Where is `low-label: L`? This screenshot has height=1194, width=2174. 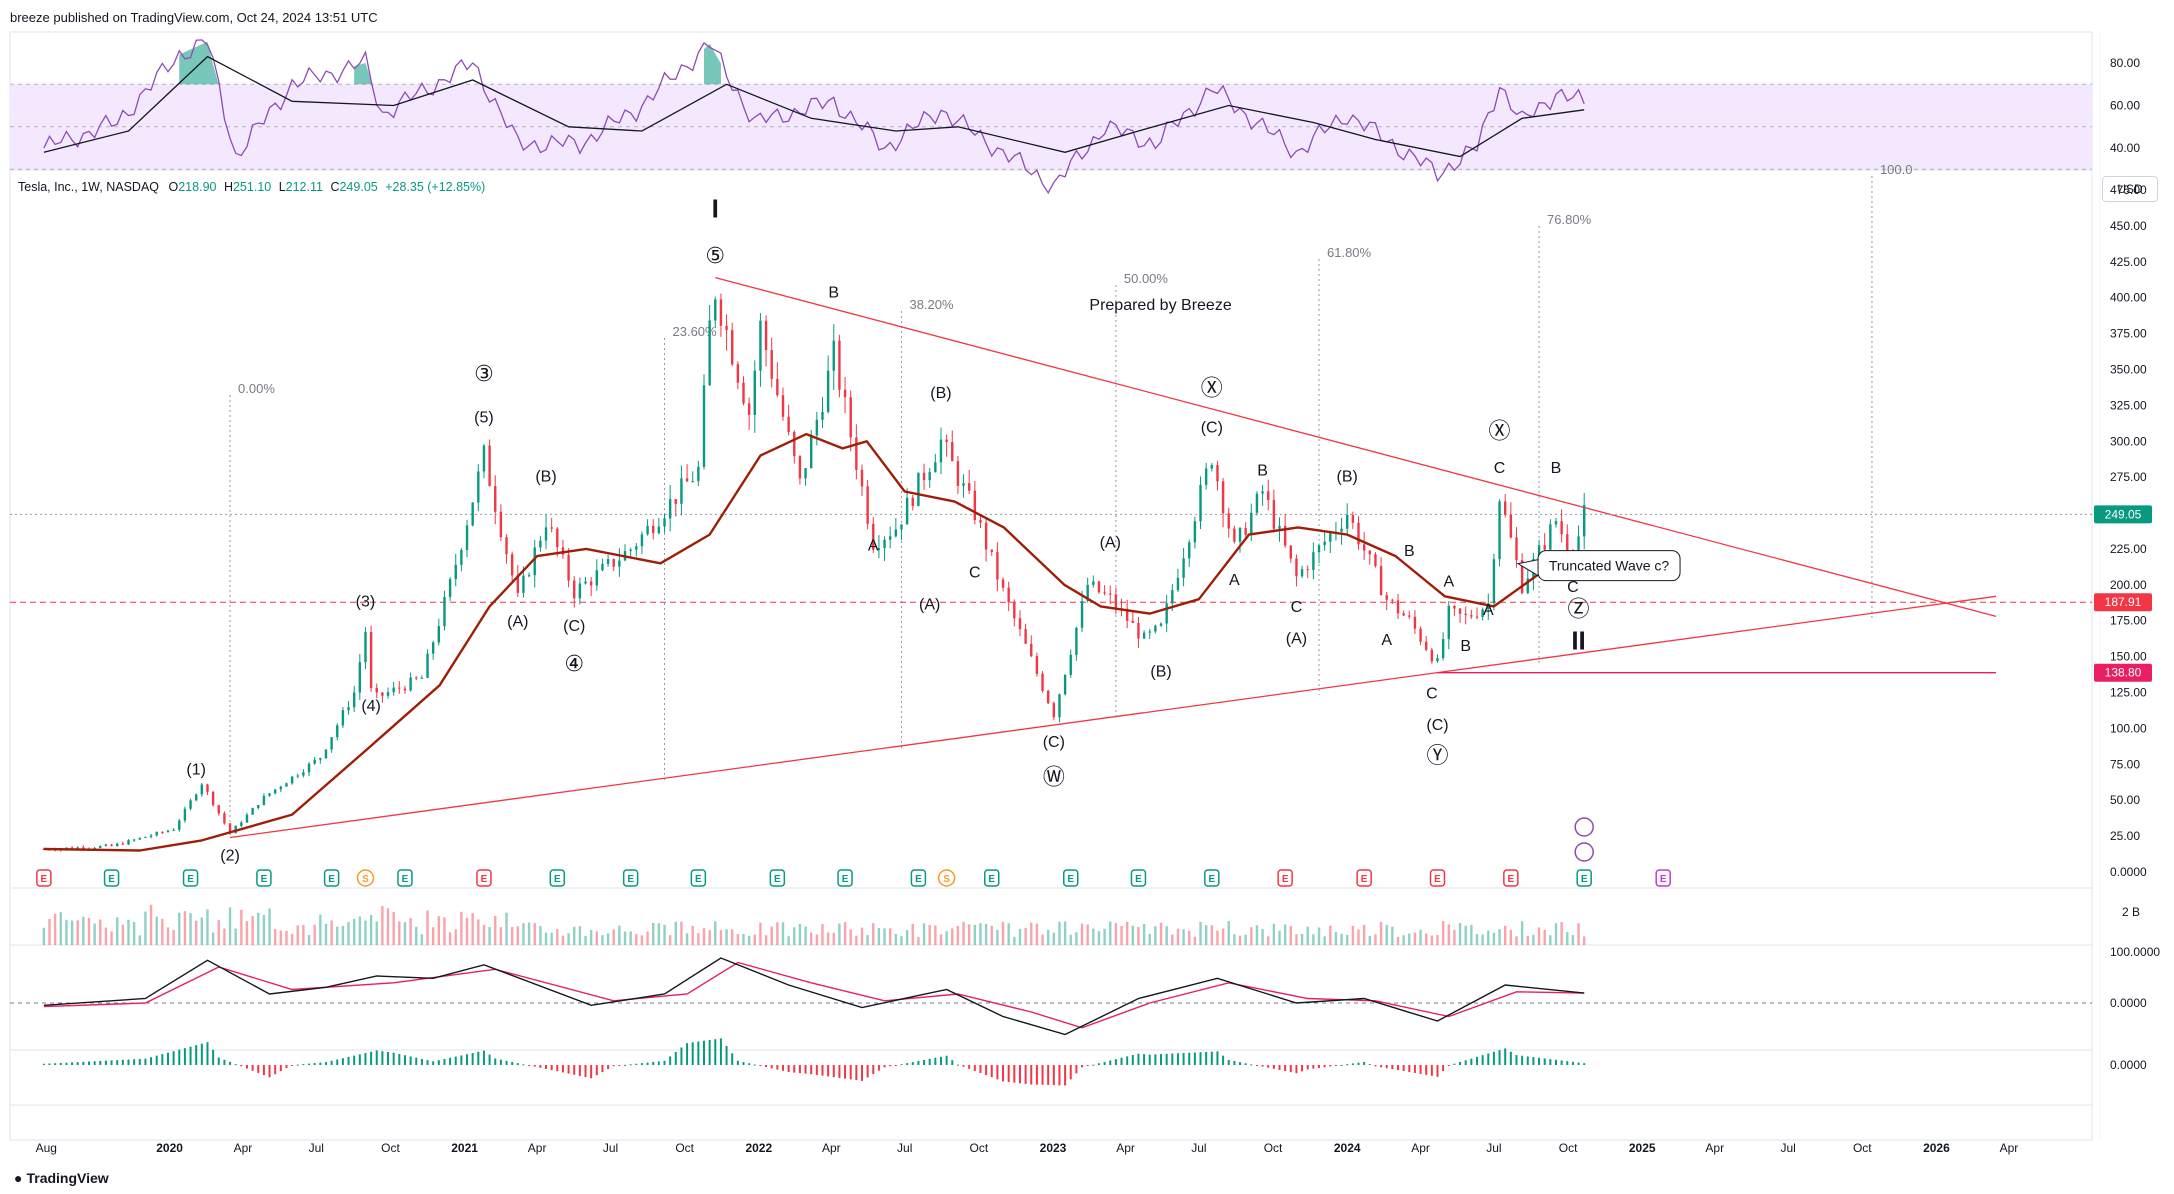 low-label: L is located at coordinates (282, 187).